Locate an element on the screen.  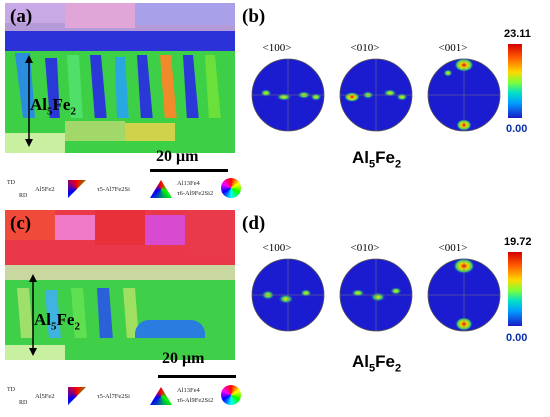
legend-item-al5fe2-c: Al5Fe2 is located at coordinates (45, 396).